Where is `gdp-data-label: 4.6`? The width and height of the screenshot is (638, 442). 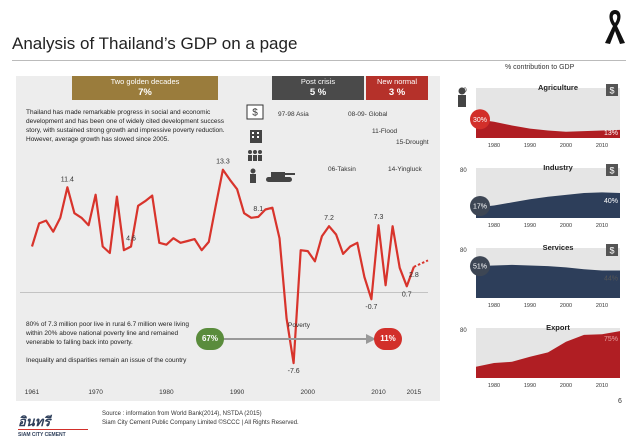
gdp-data-label: 4.6 is located at coordinates (131, 239).